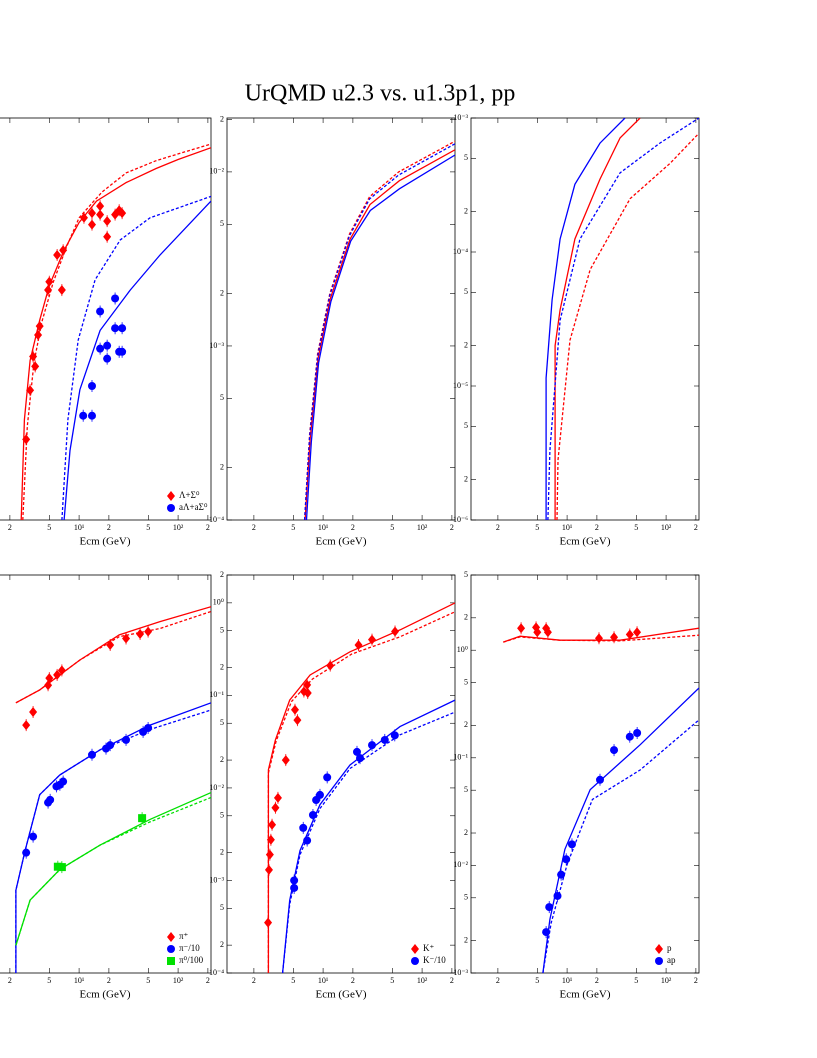 This screenshot has width=817, height=1058. Describe the element at coordinates (184, 936) in the screenshot. I see `legend-label: π⁺` at that location.